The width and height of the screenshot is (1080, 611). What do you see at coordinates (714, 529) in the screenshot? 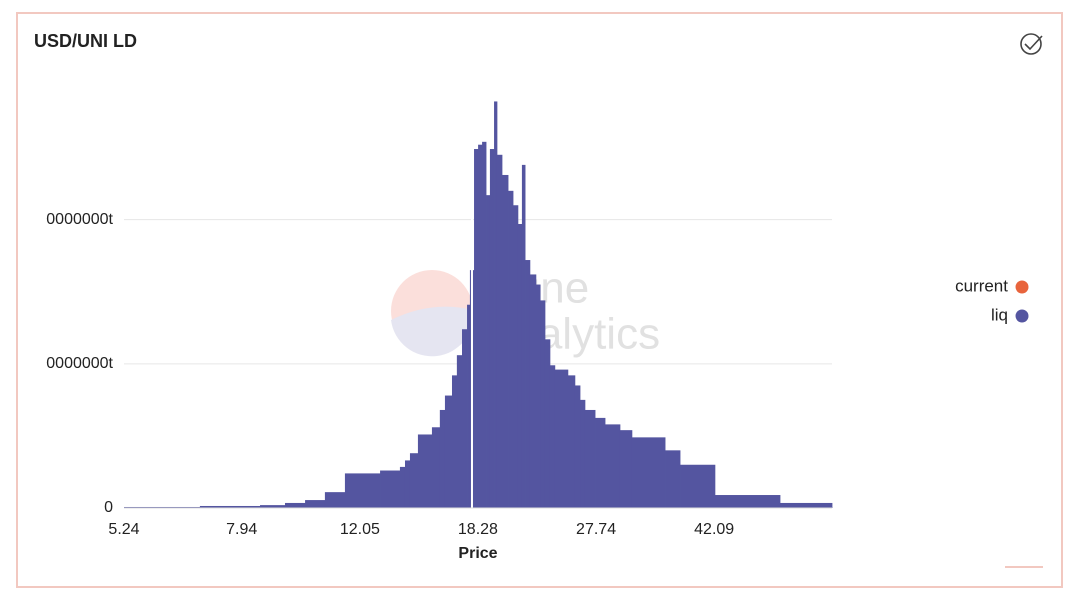
I see `x-tick-label: 42.09` at bounding box center [714, 529].